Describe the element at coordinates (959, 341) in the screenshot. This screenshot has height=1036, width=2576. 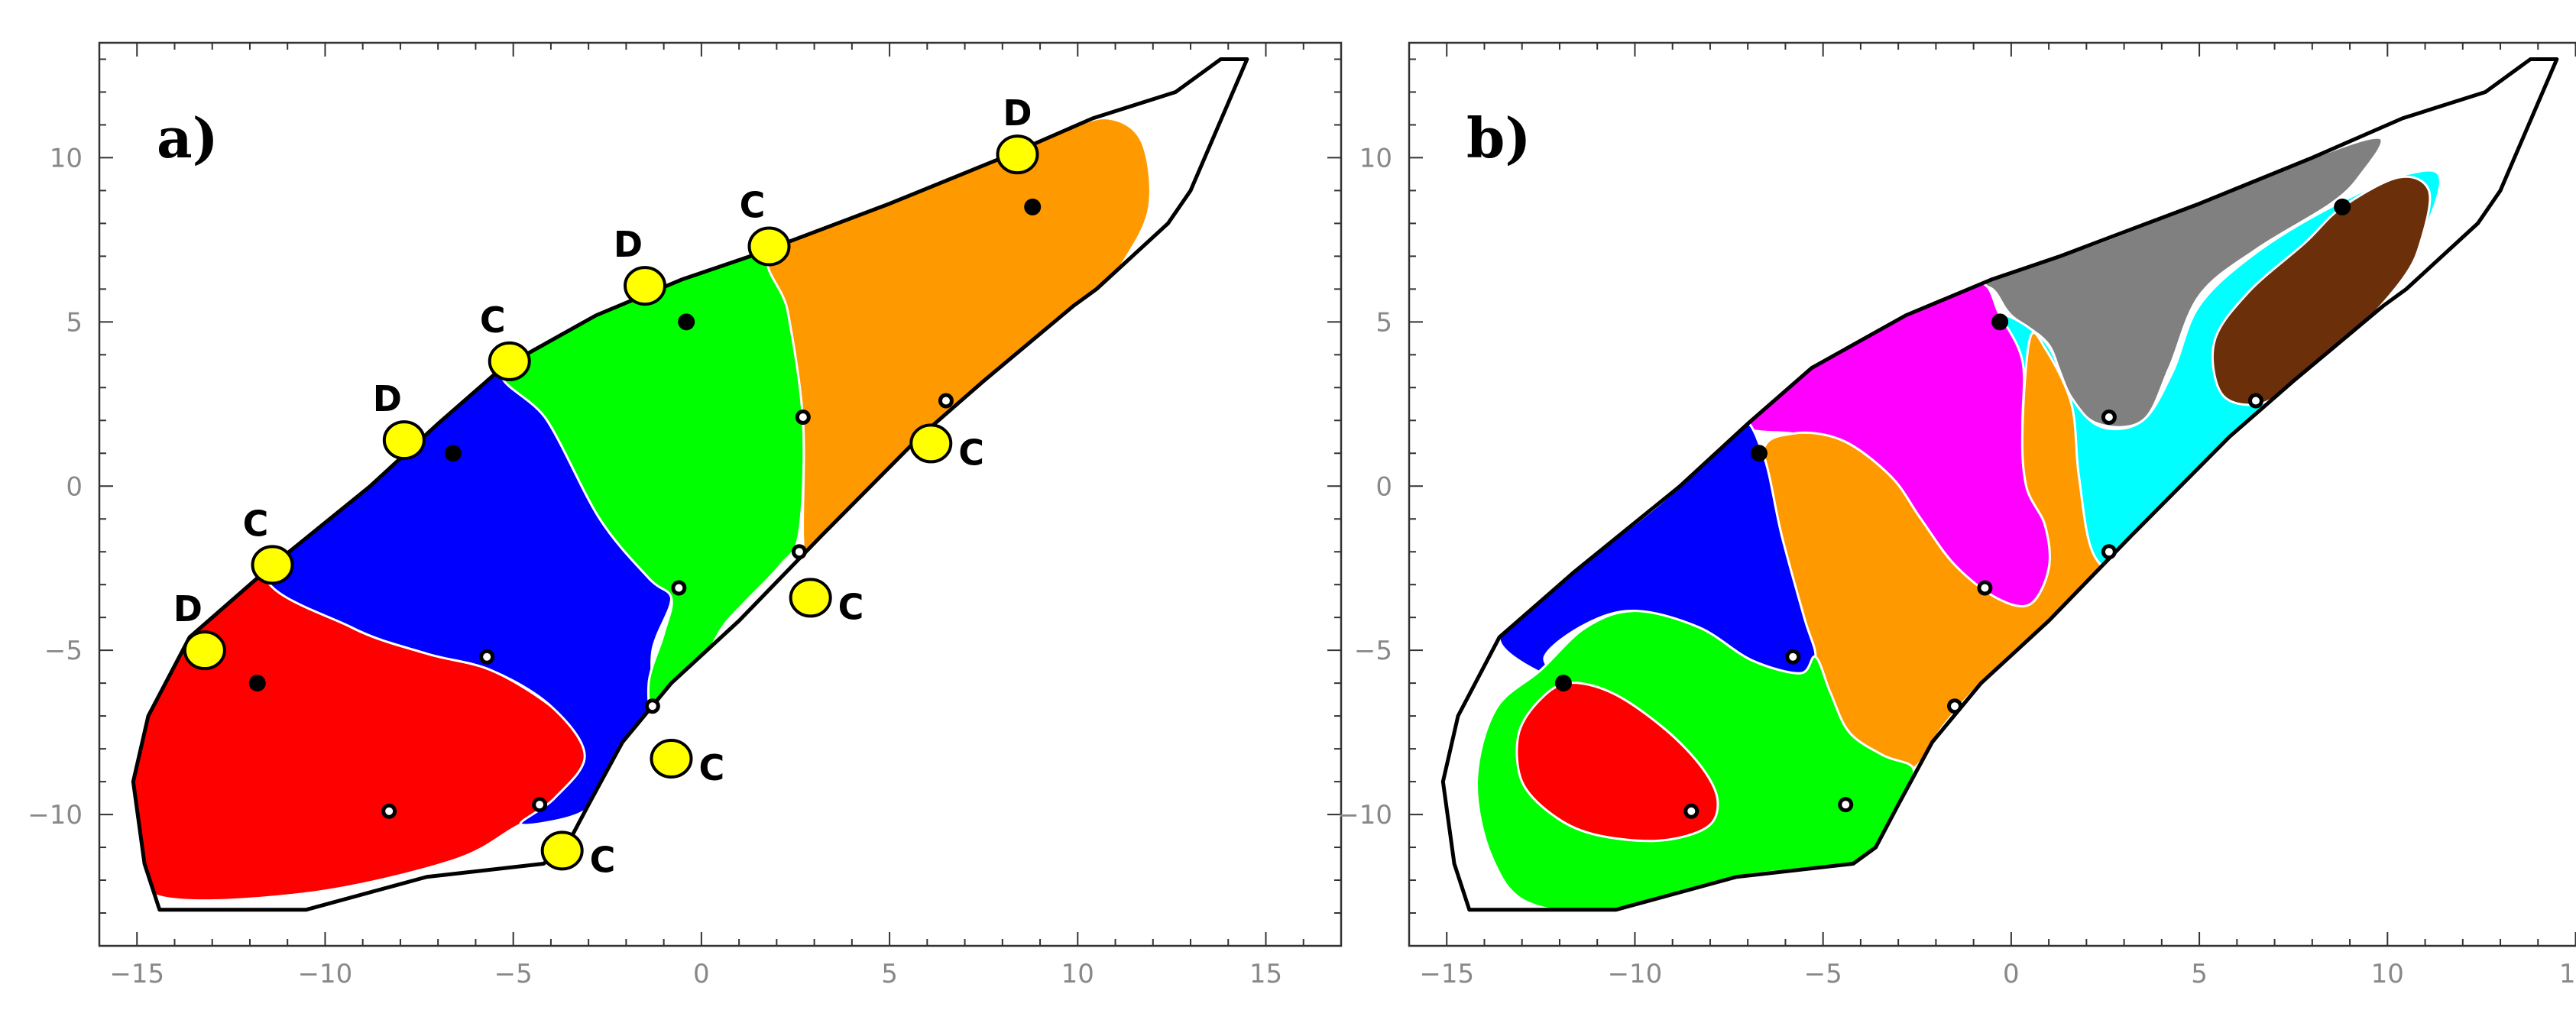
I see `region-orange` at that location.